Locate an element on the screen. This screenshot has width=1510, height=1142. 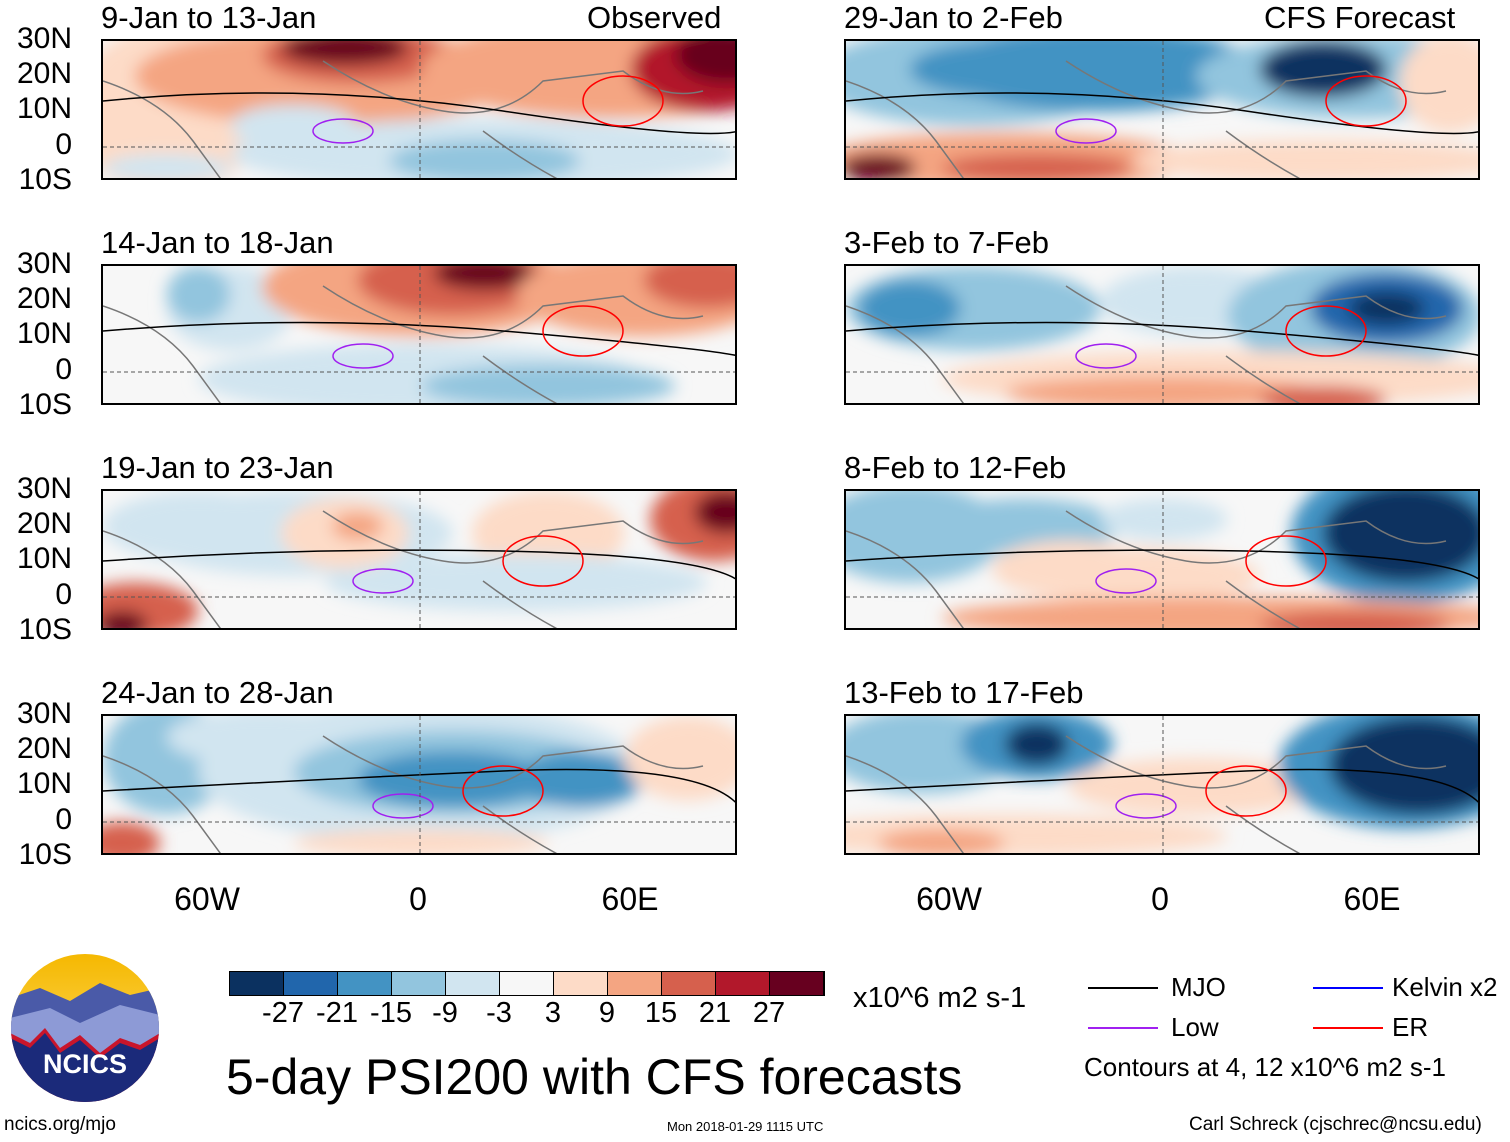
colorbar-label: 27 is located at coordinates (769, 1013).